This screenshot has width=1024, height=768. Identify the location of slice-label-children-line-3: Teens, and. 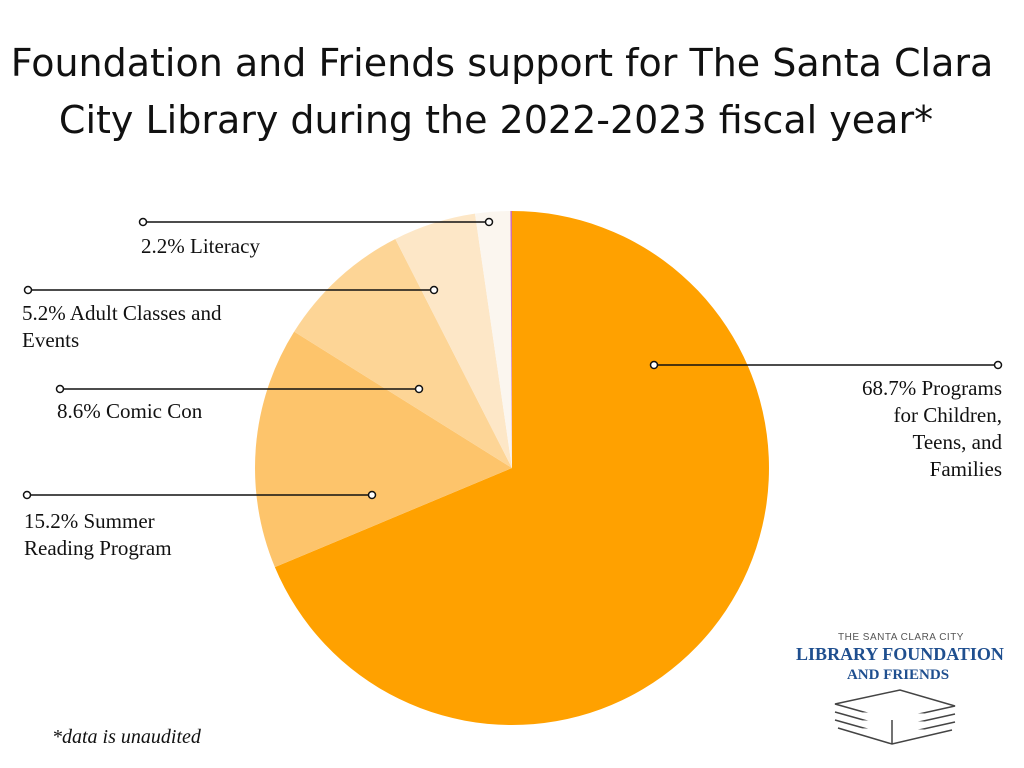
(958, 442).